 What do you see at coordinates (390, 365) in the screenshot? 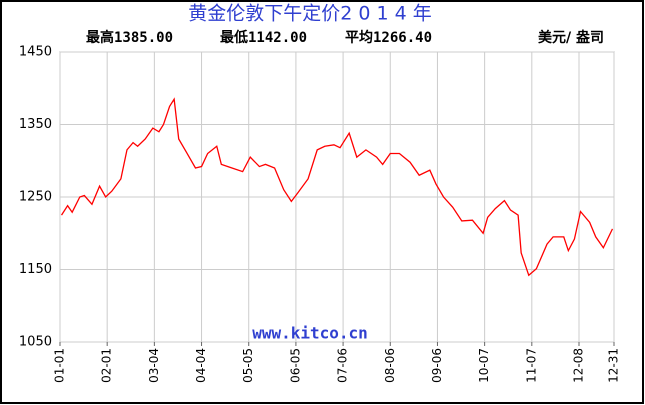
I see `x-tick-label: 08-06` at bounding box center [390, 365].